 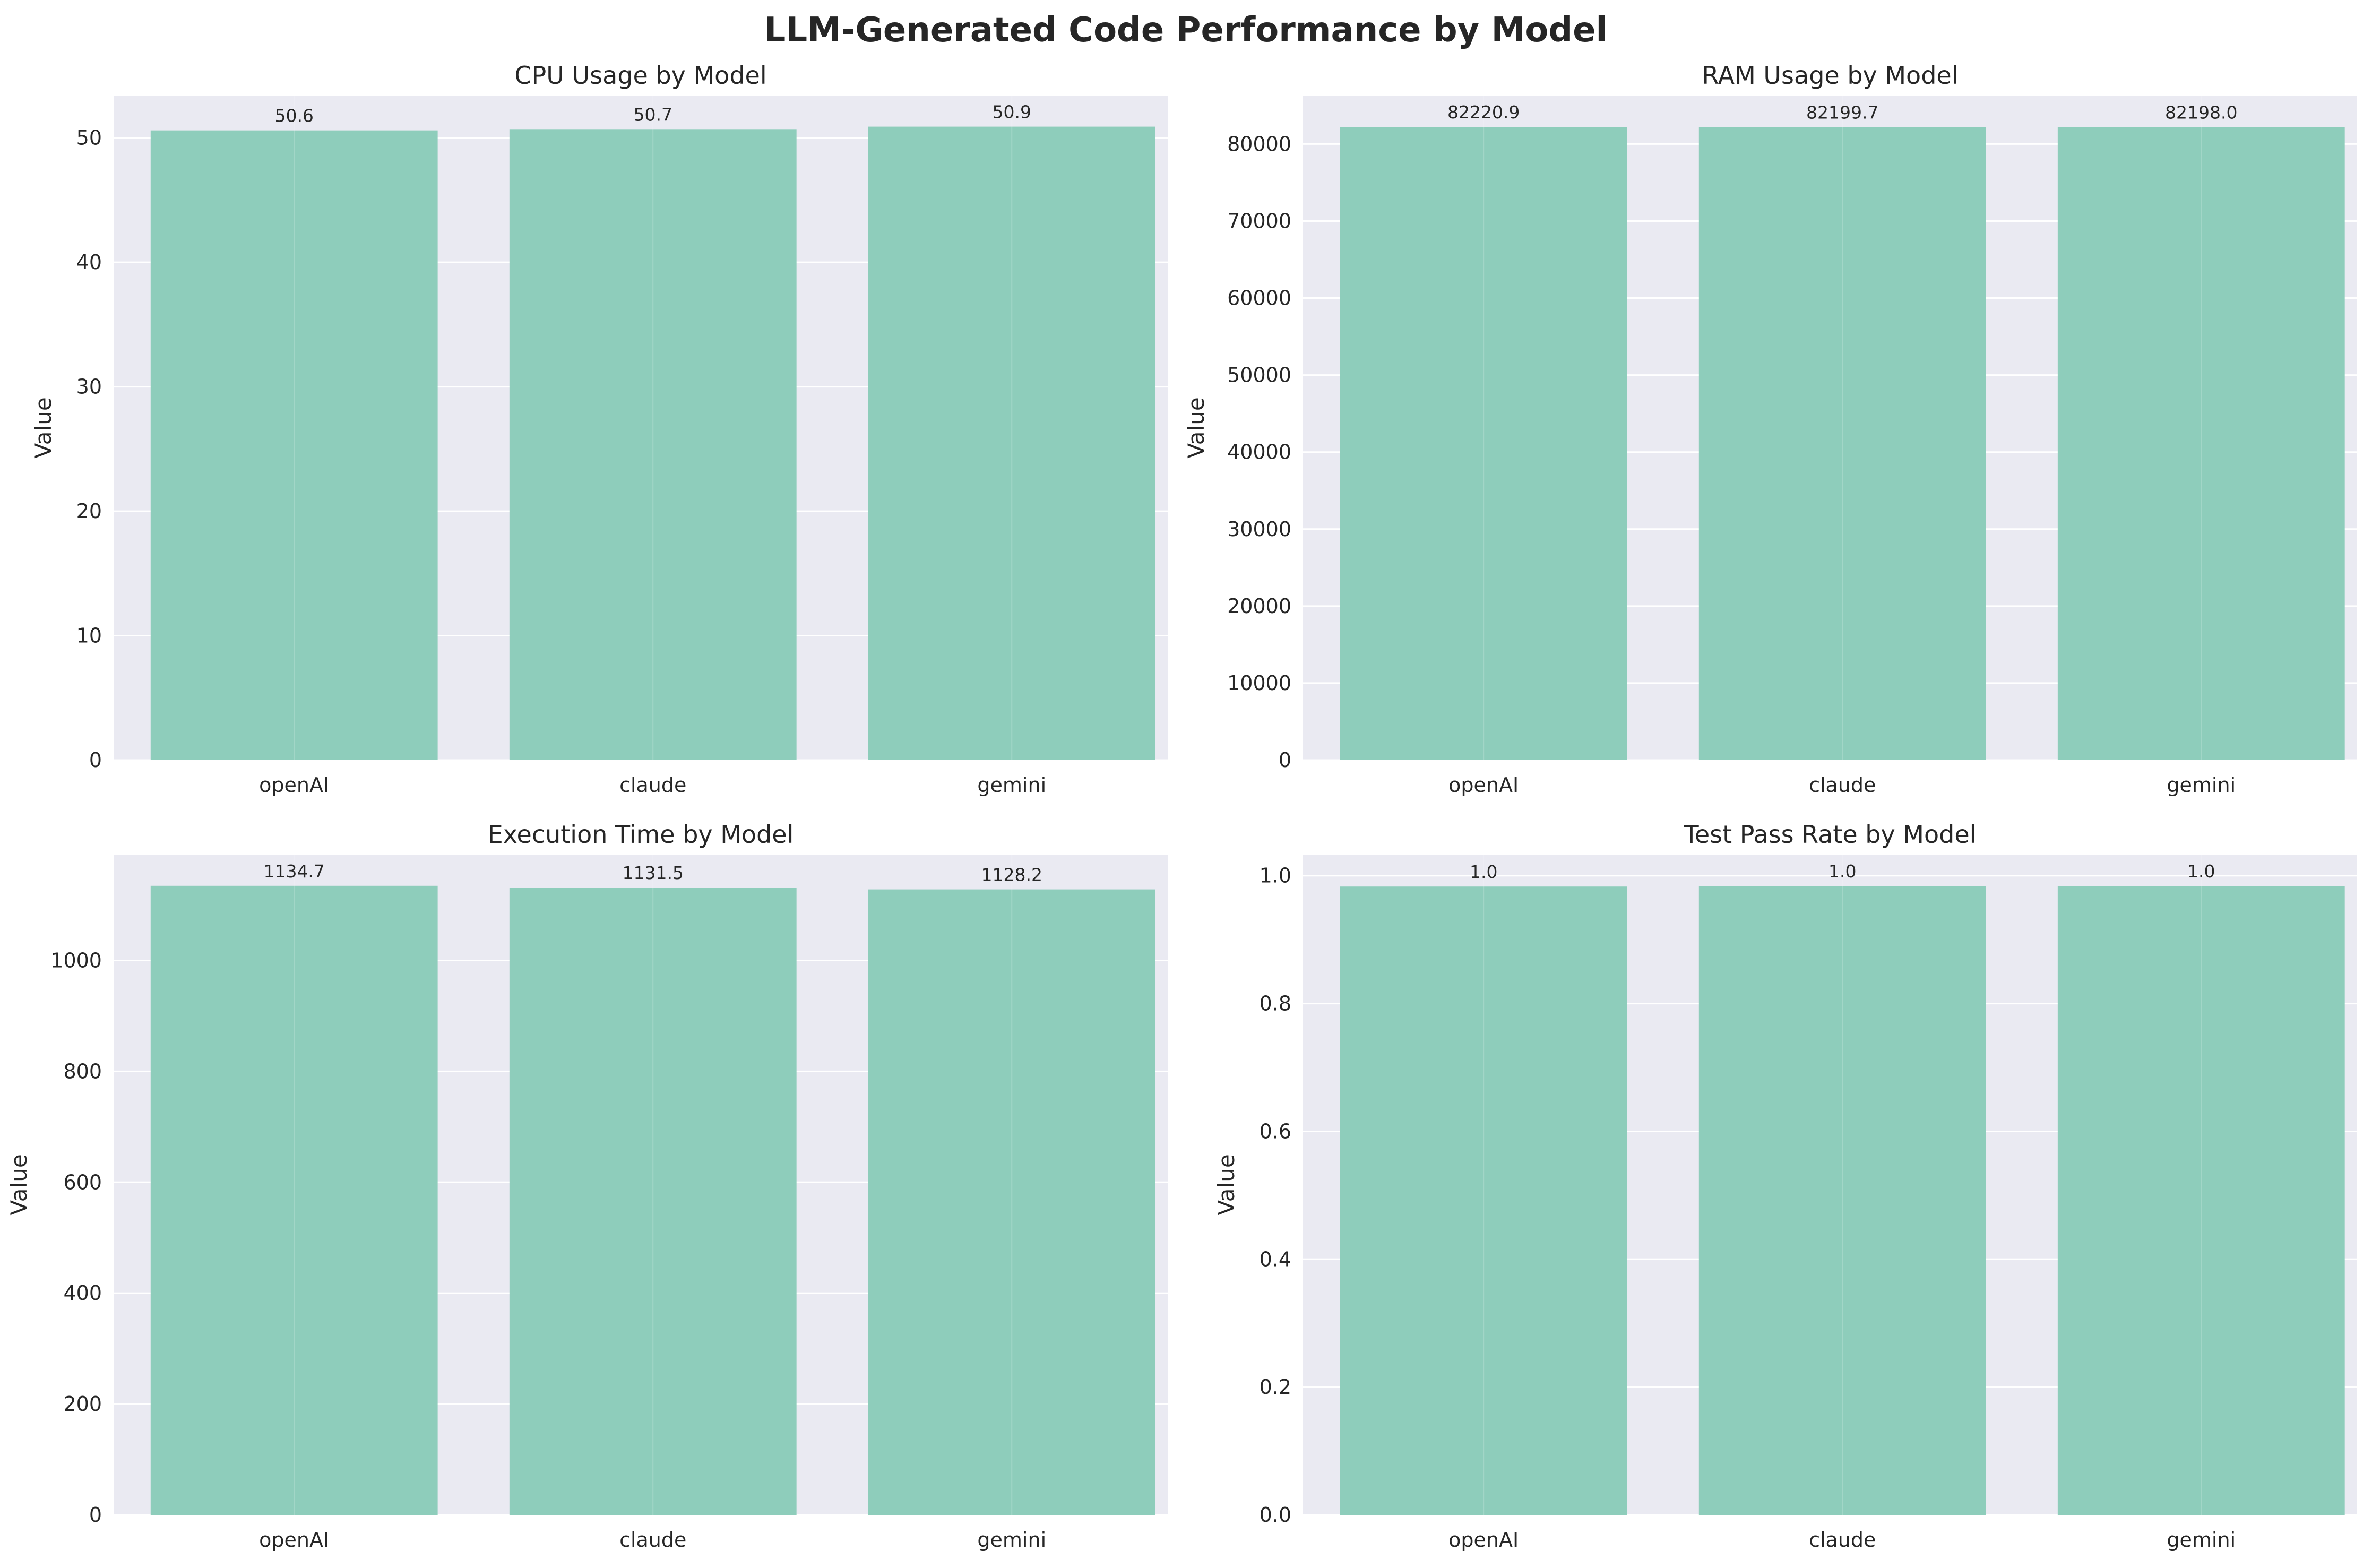 What do you see at coordinates (2201, 444) in the screenshot?
I see `ram-usage-bar-gemini` at bounding box center [2201, 444].